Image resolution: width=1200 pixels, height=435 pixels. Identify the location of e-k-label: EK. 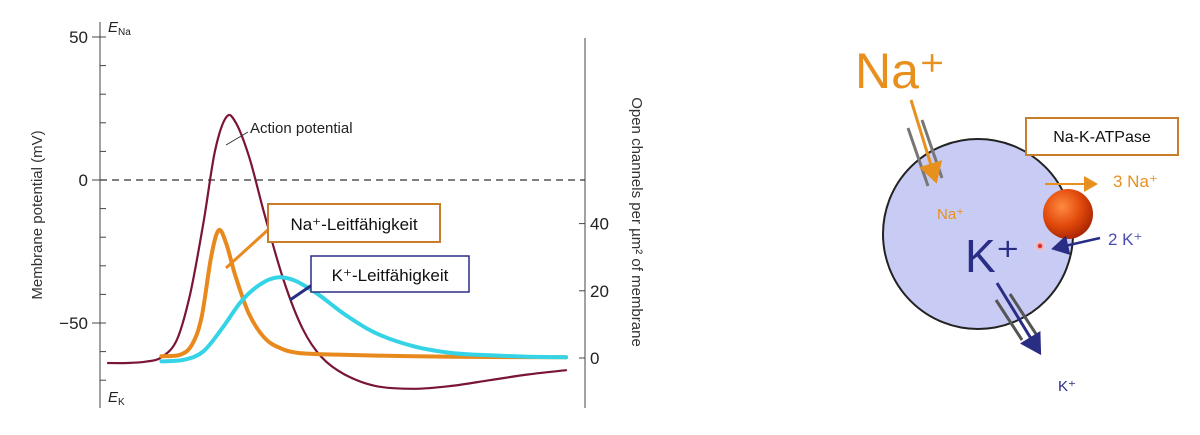
(116, 398).